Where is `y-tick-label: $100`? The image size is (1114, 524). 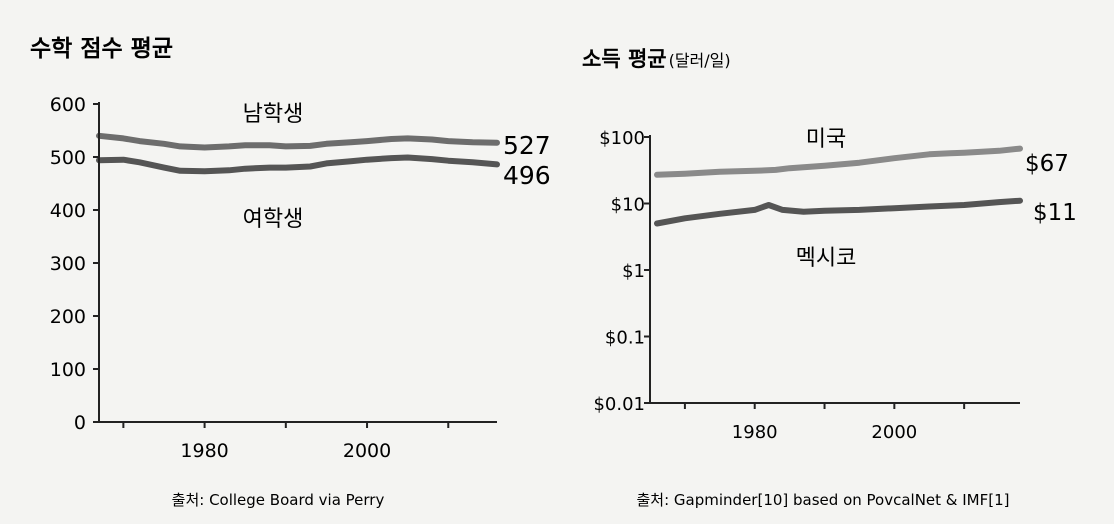 y-tick-label: $100 is located at coordinates (622, 138).